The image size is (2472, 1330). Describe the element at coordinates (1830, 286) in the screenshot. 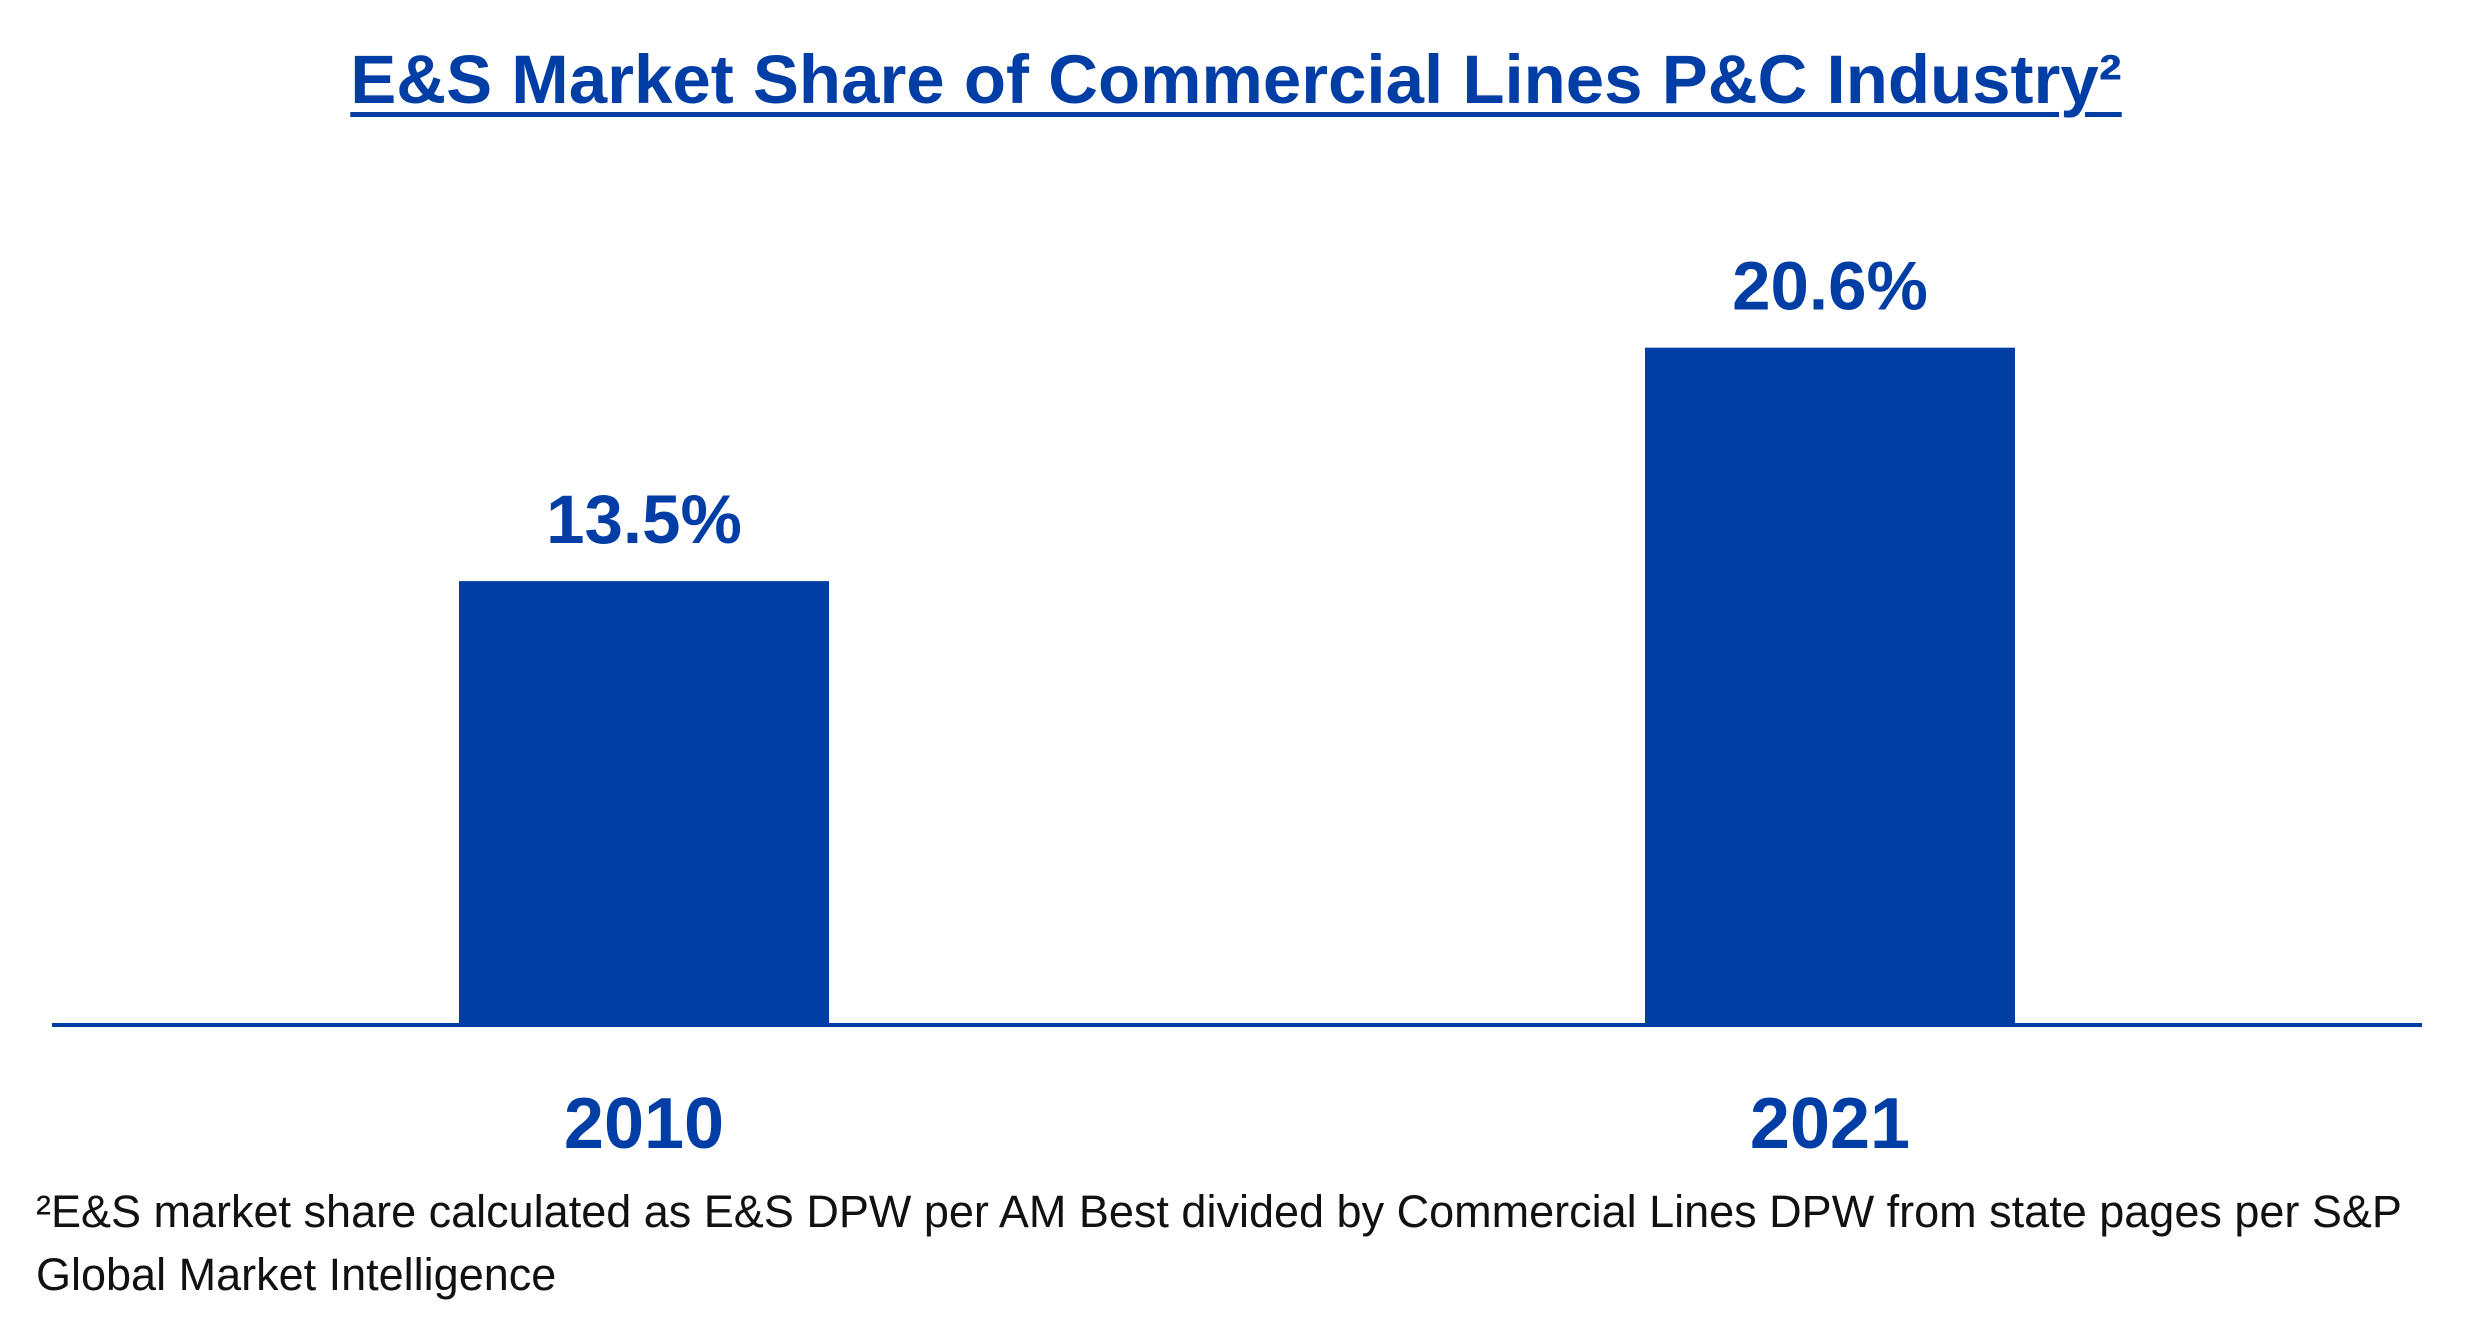

I see `data-label-2021: 20.6%` at that location.